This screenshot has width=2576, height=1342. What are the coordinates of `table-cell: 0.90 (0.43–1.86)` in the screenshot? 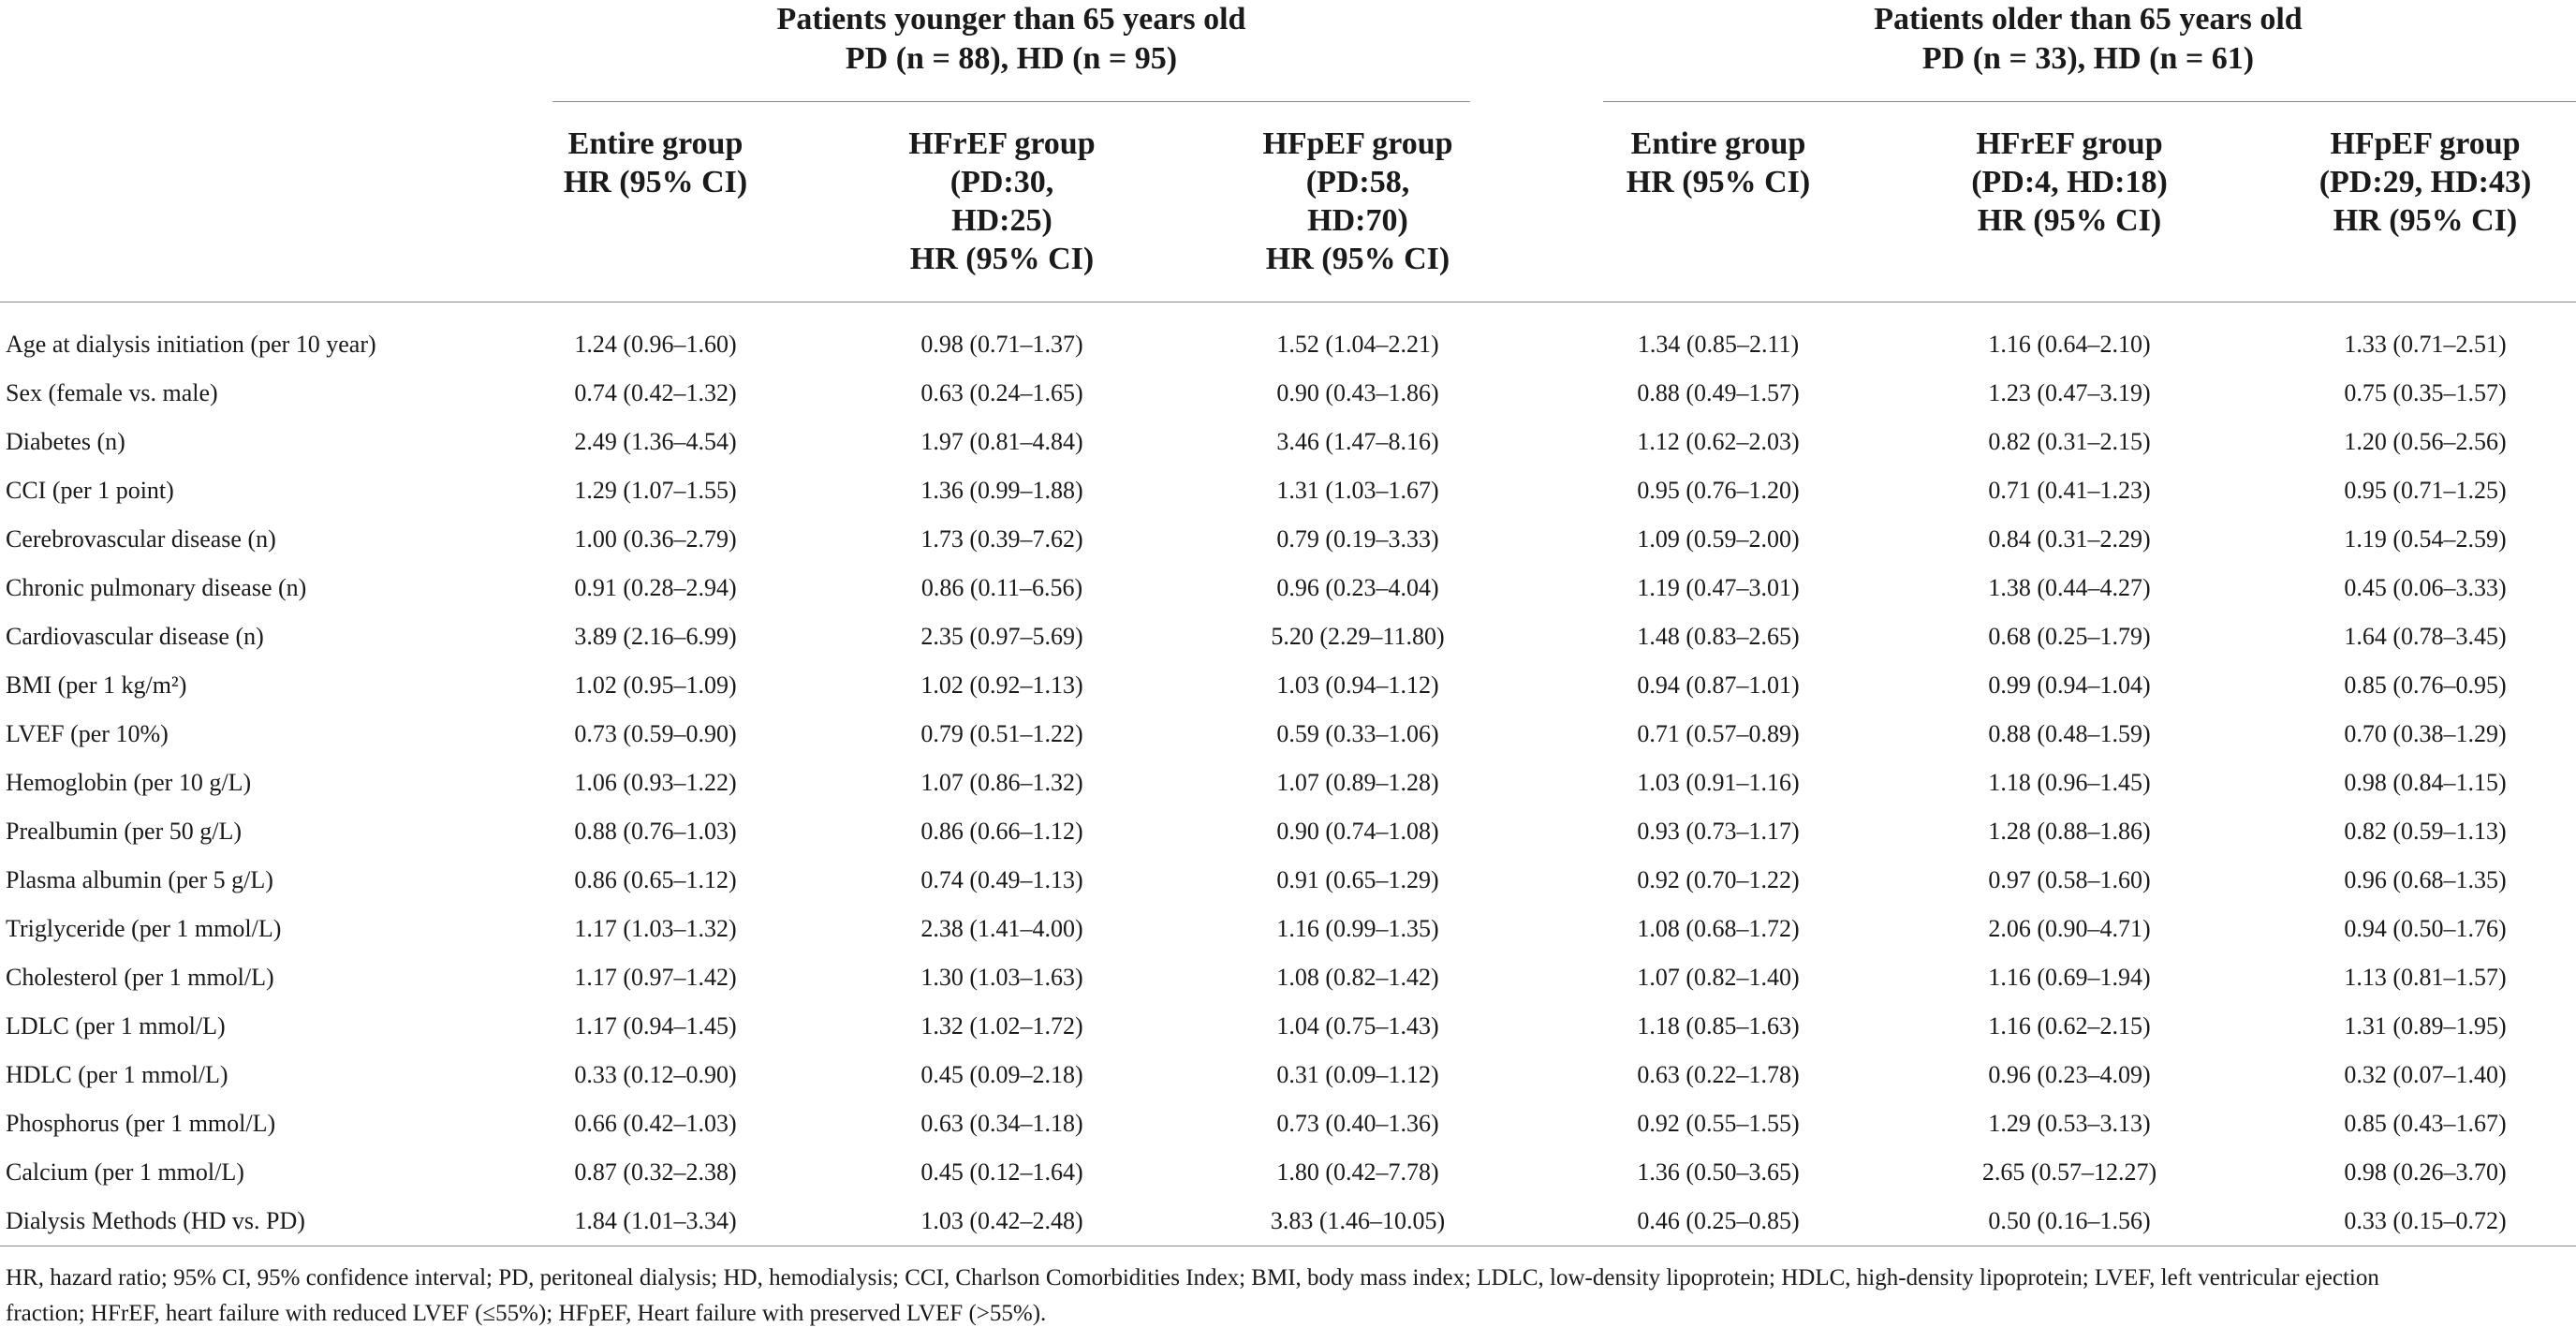 It's located at (1357, 393).